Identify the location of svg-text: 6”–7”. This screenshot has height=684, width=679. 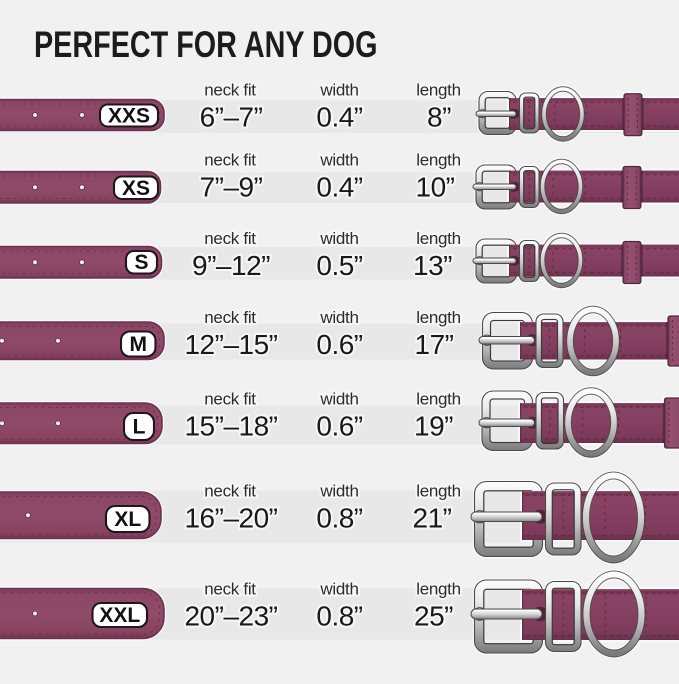
(231, 117).